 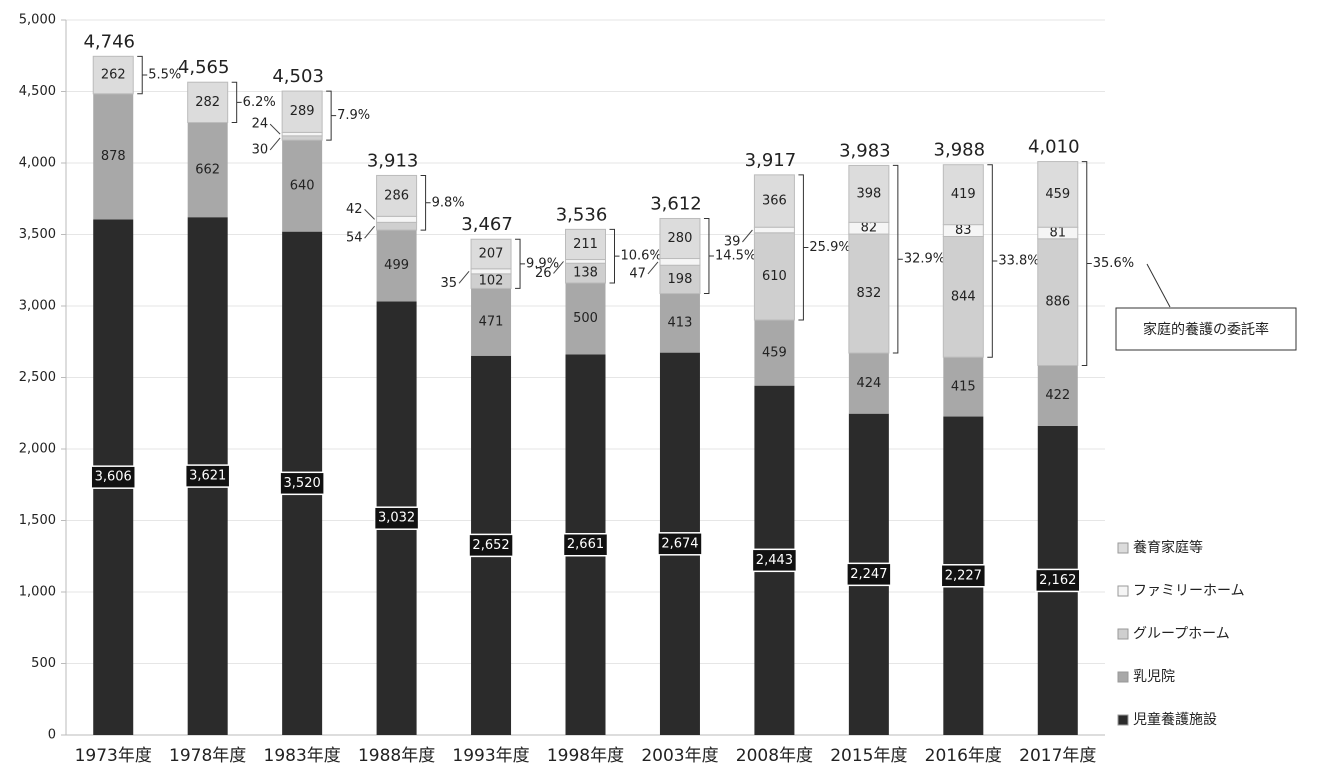 What do you see at coordinates (298, 76) in the screenshot?
I see `total-label: 4,503` at bounding box center [298, 76].